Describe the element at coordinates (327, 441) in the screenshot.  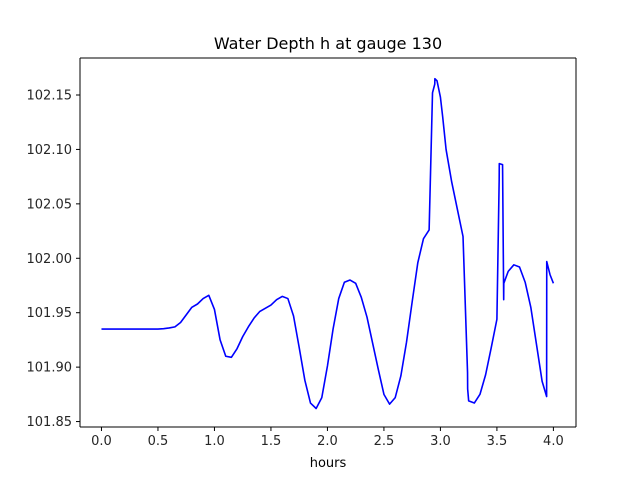
I see `x-tick-label: 2.0` at that location.